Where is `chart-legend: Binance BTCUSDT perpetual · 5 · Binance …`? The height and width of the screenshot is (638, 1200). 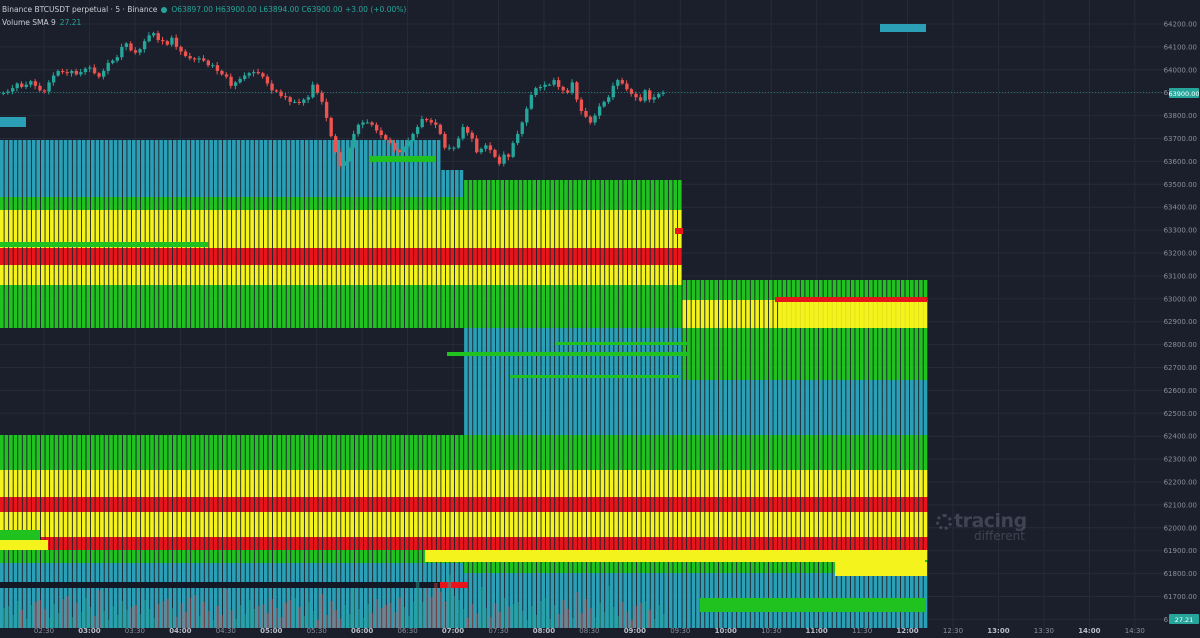
chart-legend: Binance BTCUSDT perpetual · 5 · Binance … is located at coordinates (204, 16).